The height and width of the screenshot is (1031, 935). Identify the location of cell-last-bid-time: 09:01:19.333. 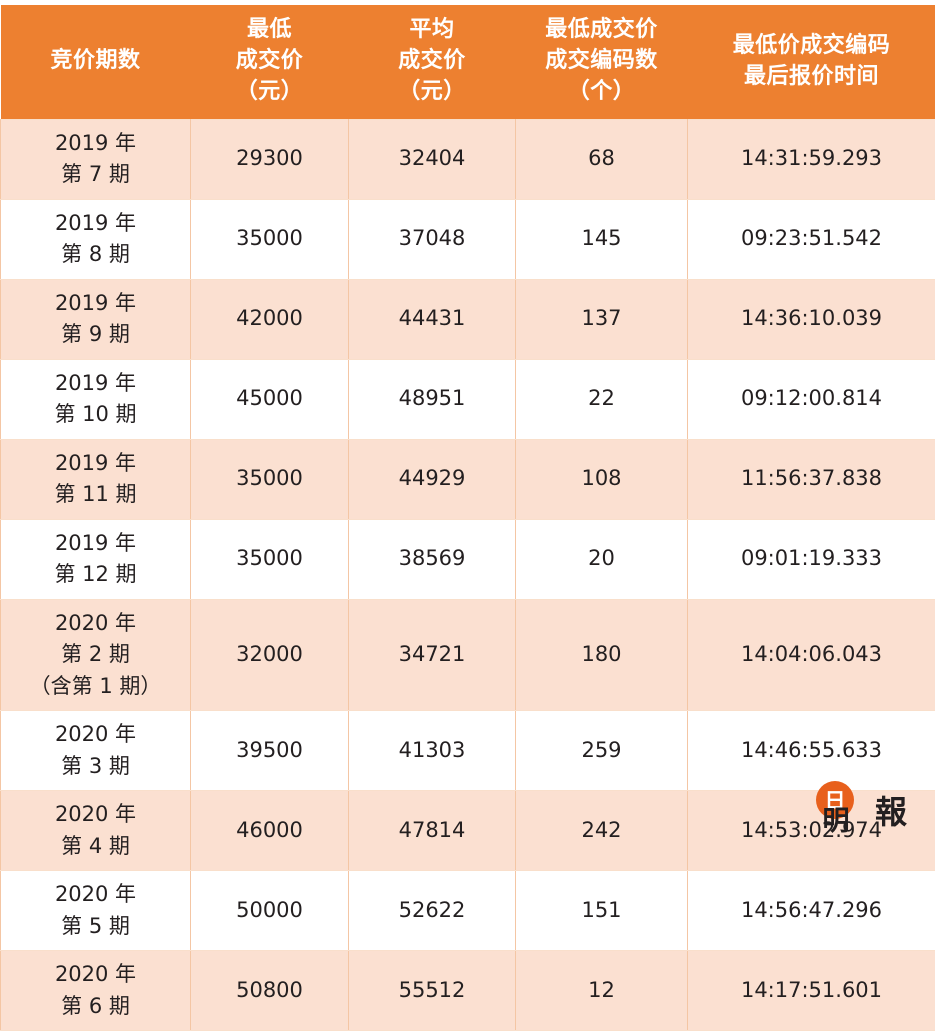
(811, 559).